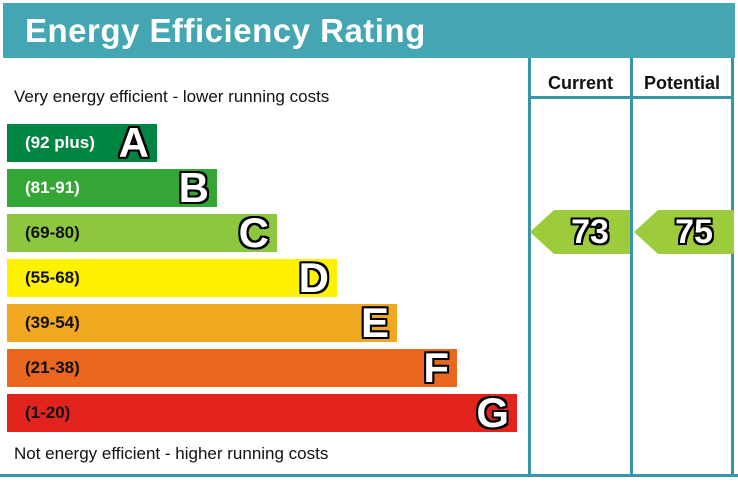  I want to click on column-header-potential: Potential, so click(681, 82).